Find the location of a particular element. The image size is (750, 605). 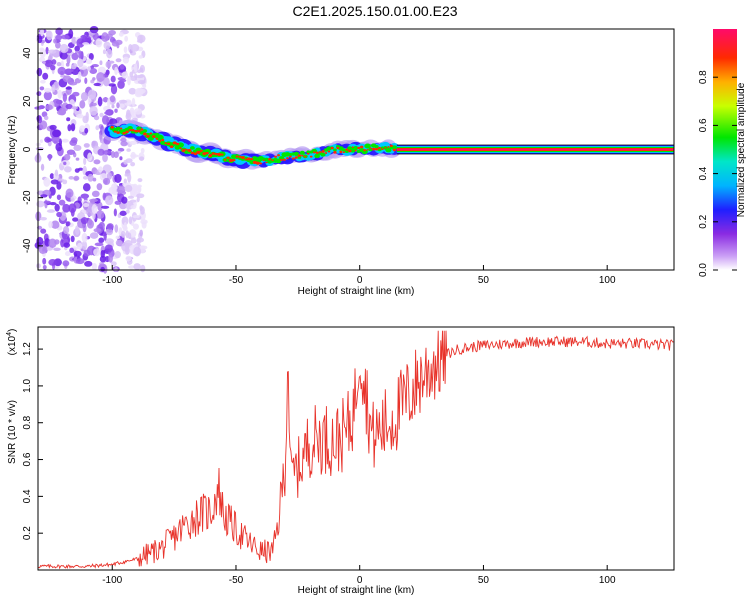

spectrogram-y-label: Frequency (Hz) is located at coordinates (12, 150).